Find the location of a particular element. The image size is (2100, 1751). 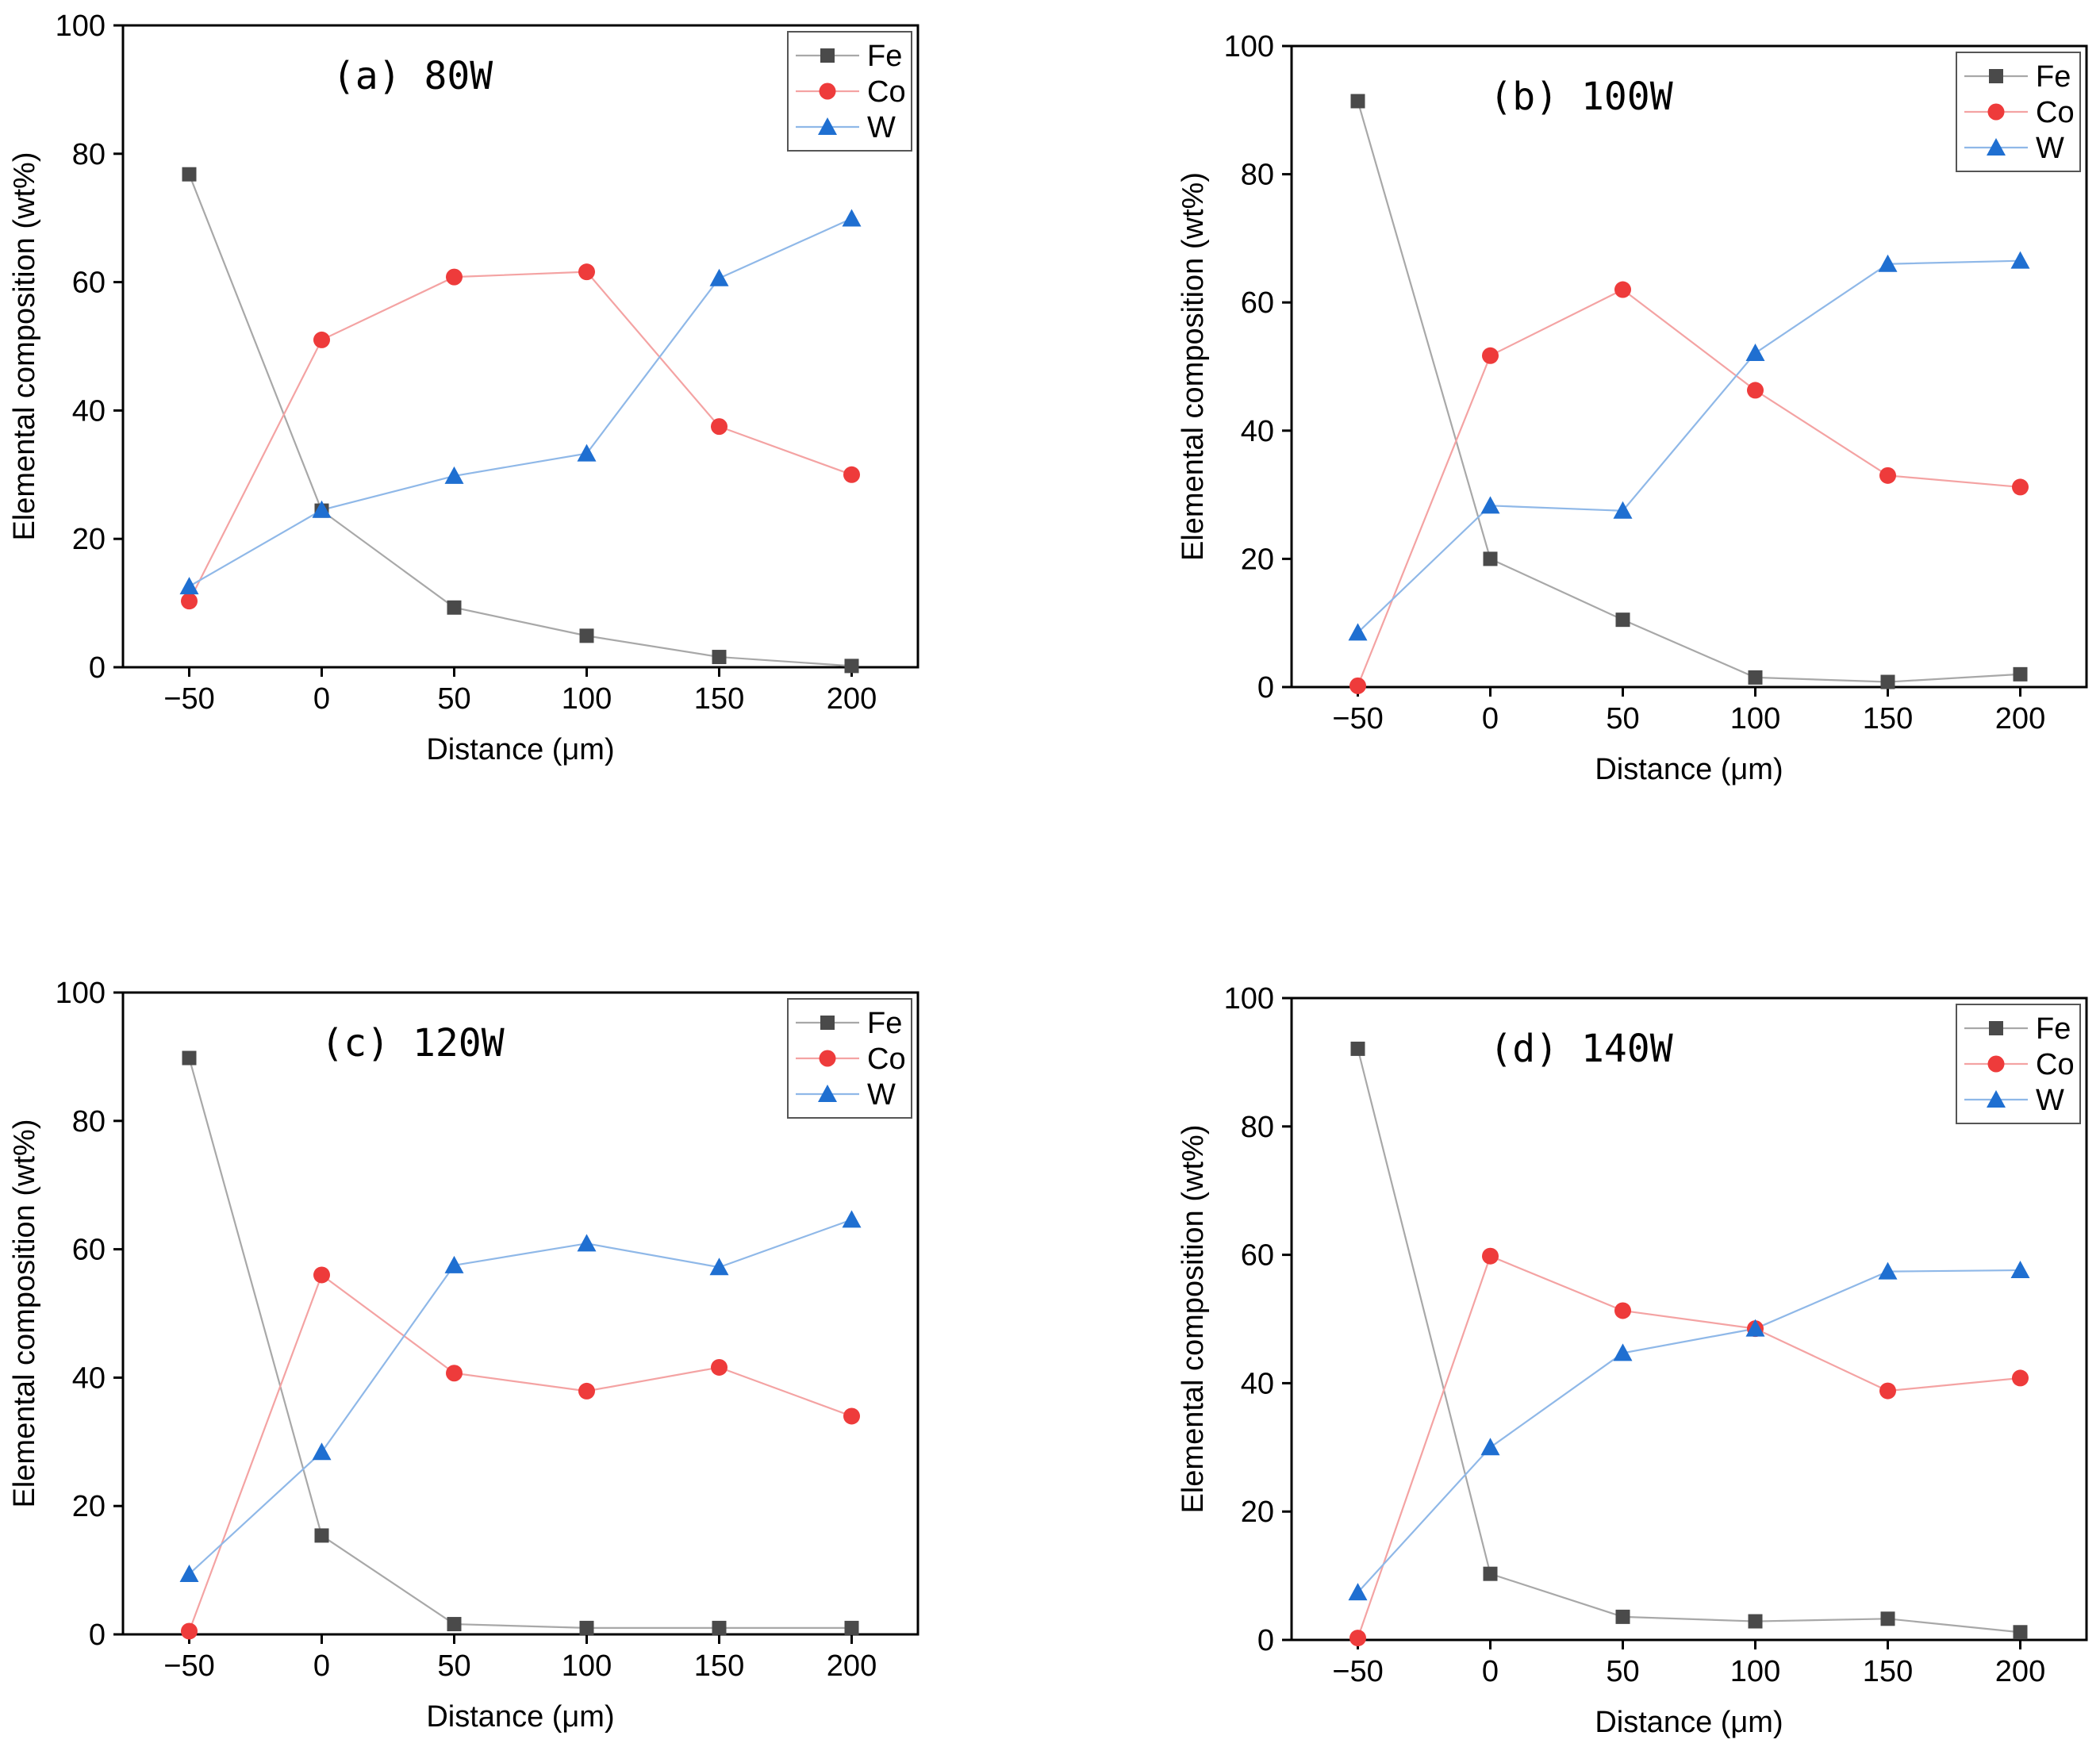

panel-title: (a) 80W is located at coordinates (412, 76).